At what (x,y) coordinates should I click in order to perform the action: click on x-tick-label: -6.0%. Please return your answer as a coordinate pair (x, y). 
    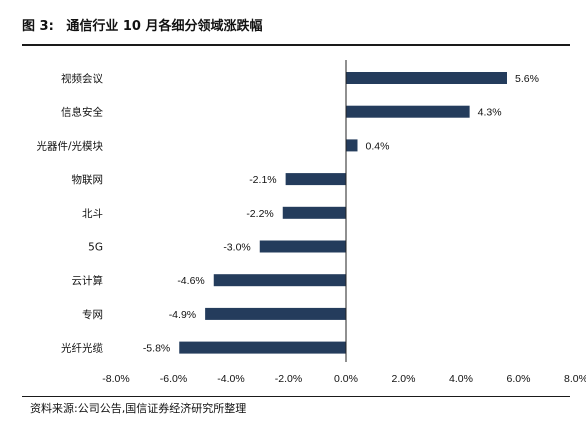
    Looking at the image, I should click on (173, 379).